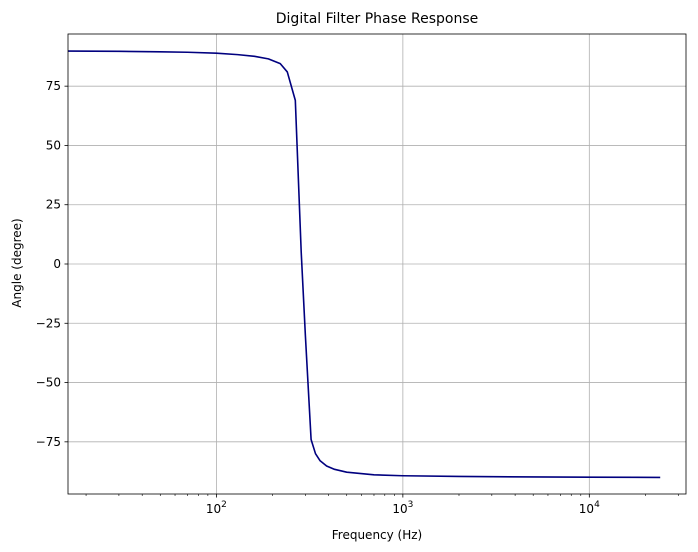 This screenshot has width=698, height=552. Describe the element at coordinates (17, 262) in the screenshot. I see `y-axis-label: Angle (degree)` at that location.